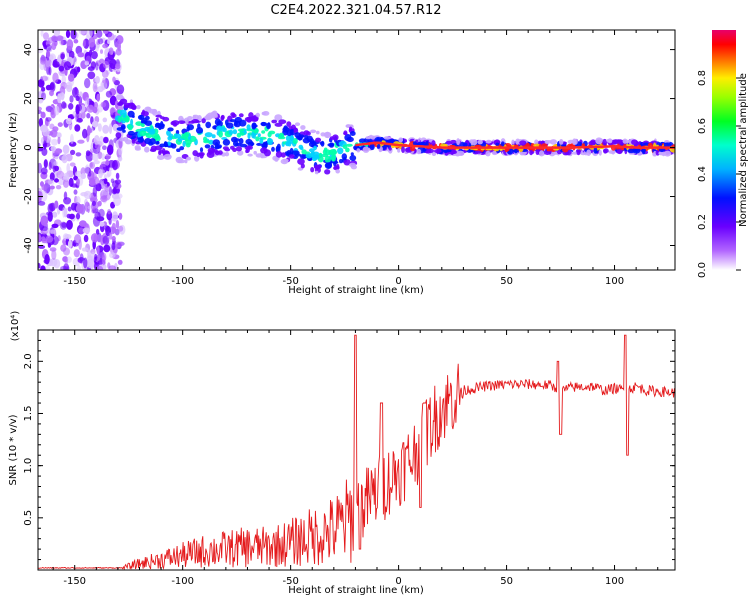 This screenshot has height=600, width=750. Describe the element at coordinates (506, 581) in the screenshot. I see `x-tick-label: 50` at that location.